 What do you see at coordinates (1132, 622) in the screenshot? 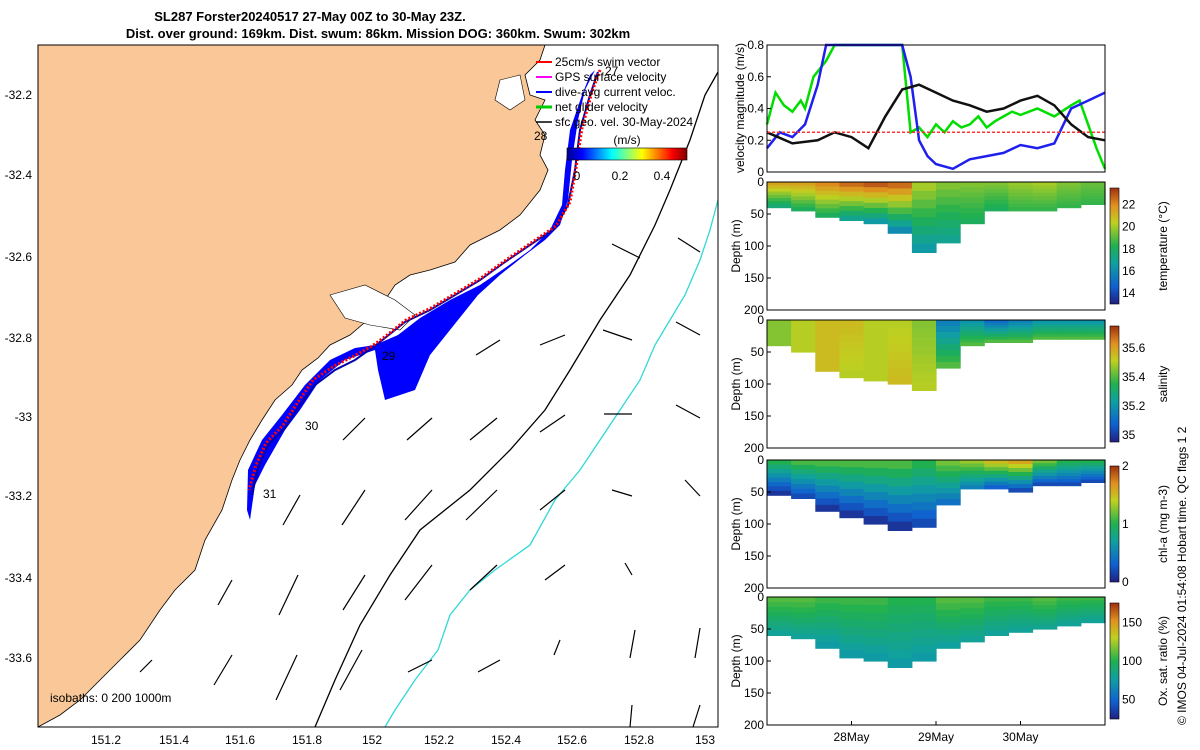
I see `section-cbtick-oxsat-2: 150` at bounding box center [1132, 622].